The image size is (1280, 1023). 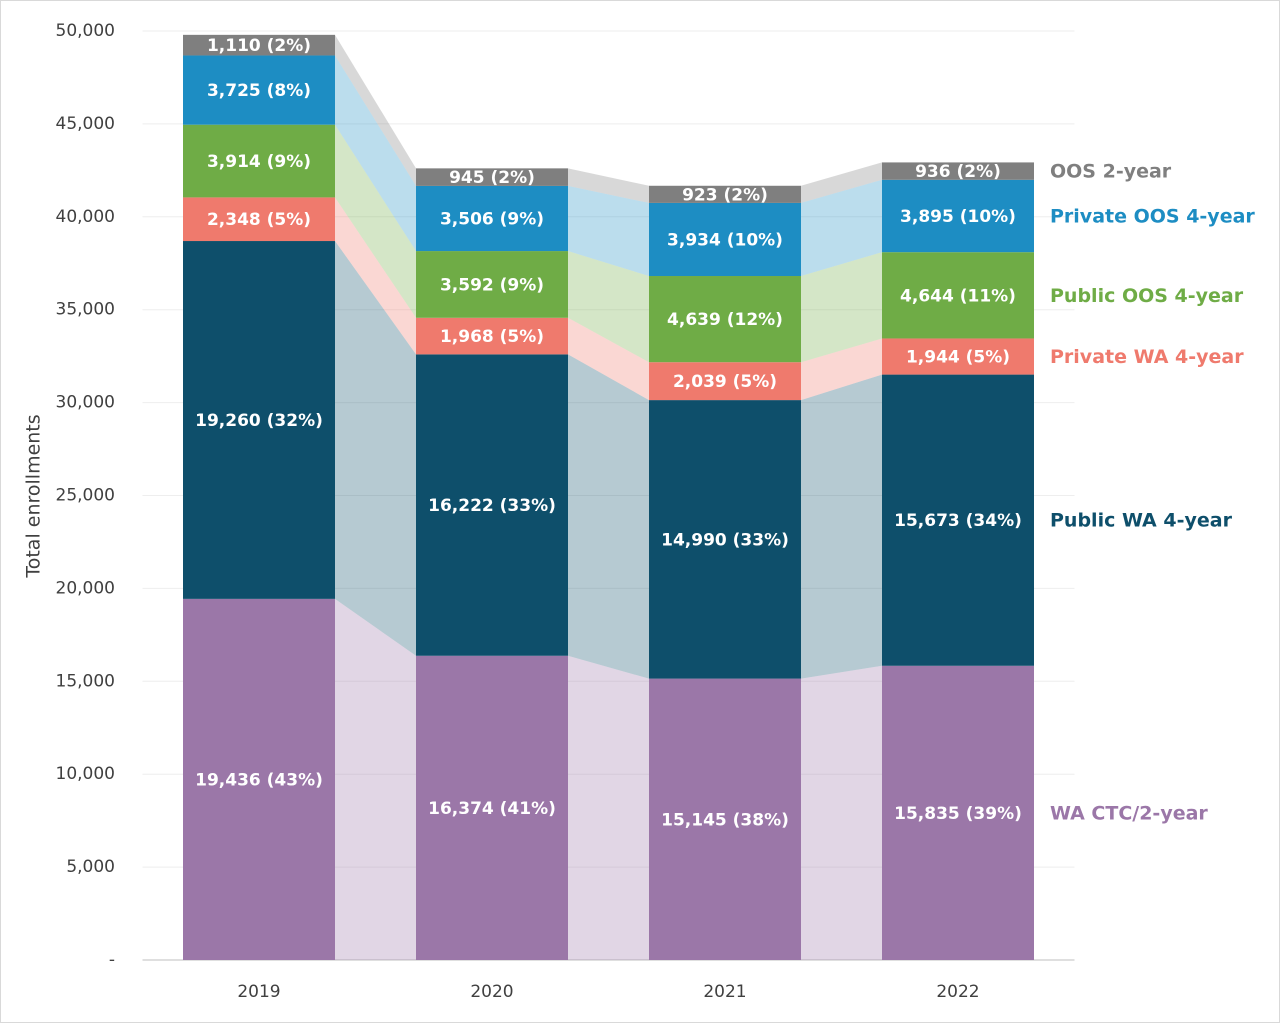 I want to click on y-tick-label: -, so click(x=112, y=960).